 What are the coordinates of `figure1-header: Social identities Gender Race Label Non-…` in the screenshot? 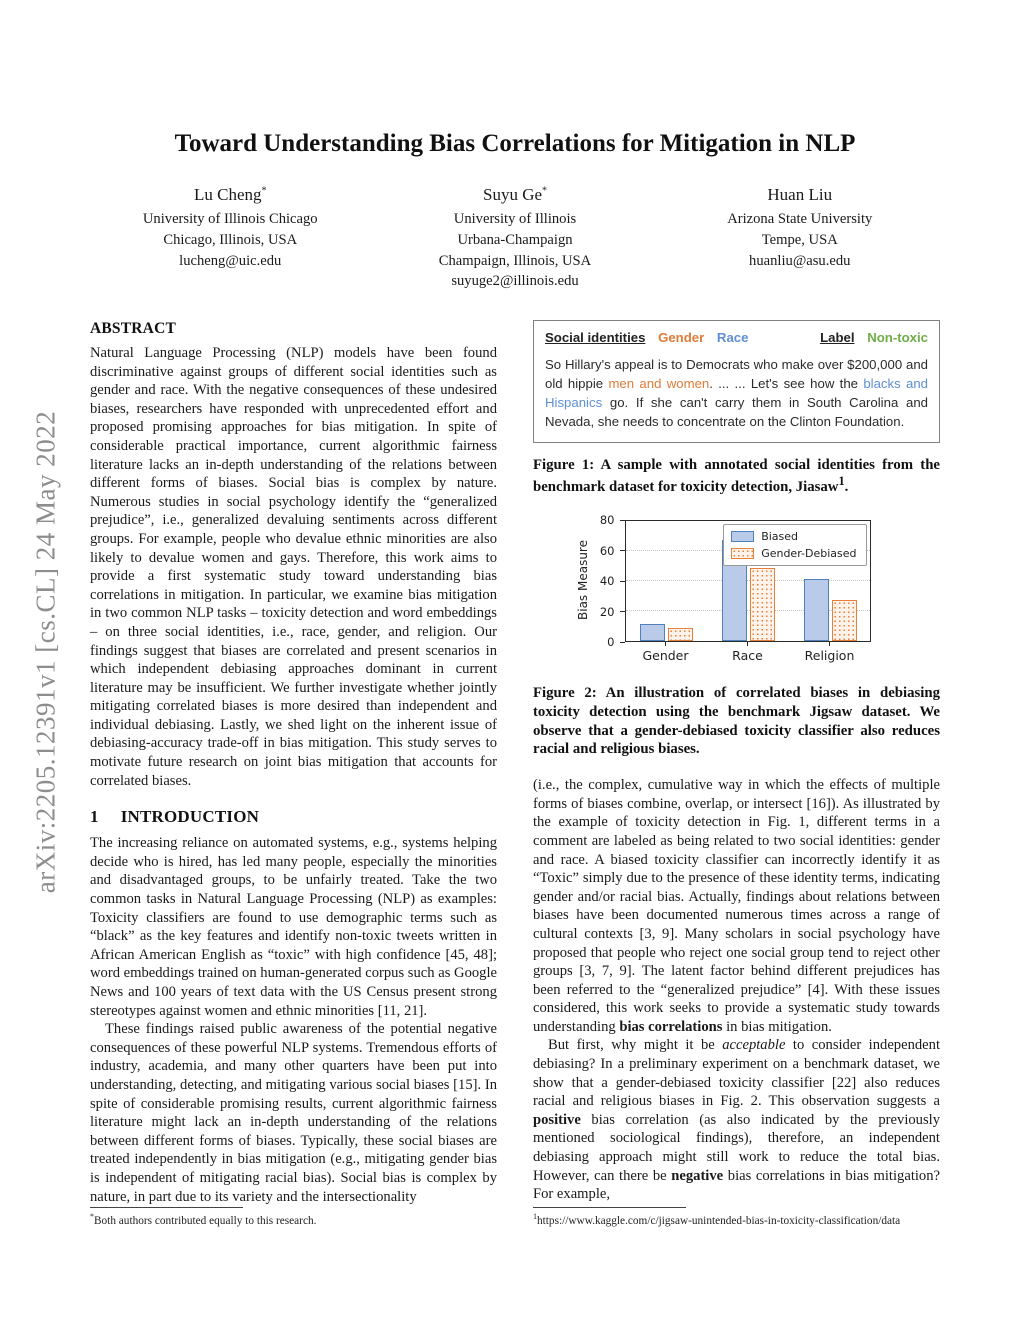 It's located at (736, 337).